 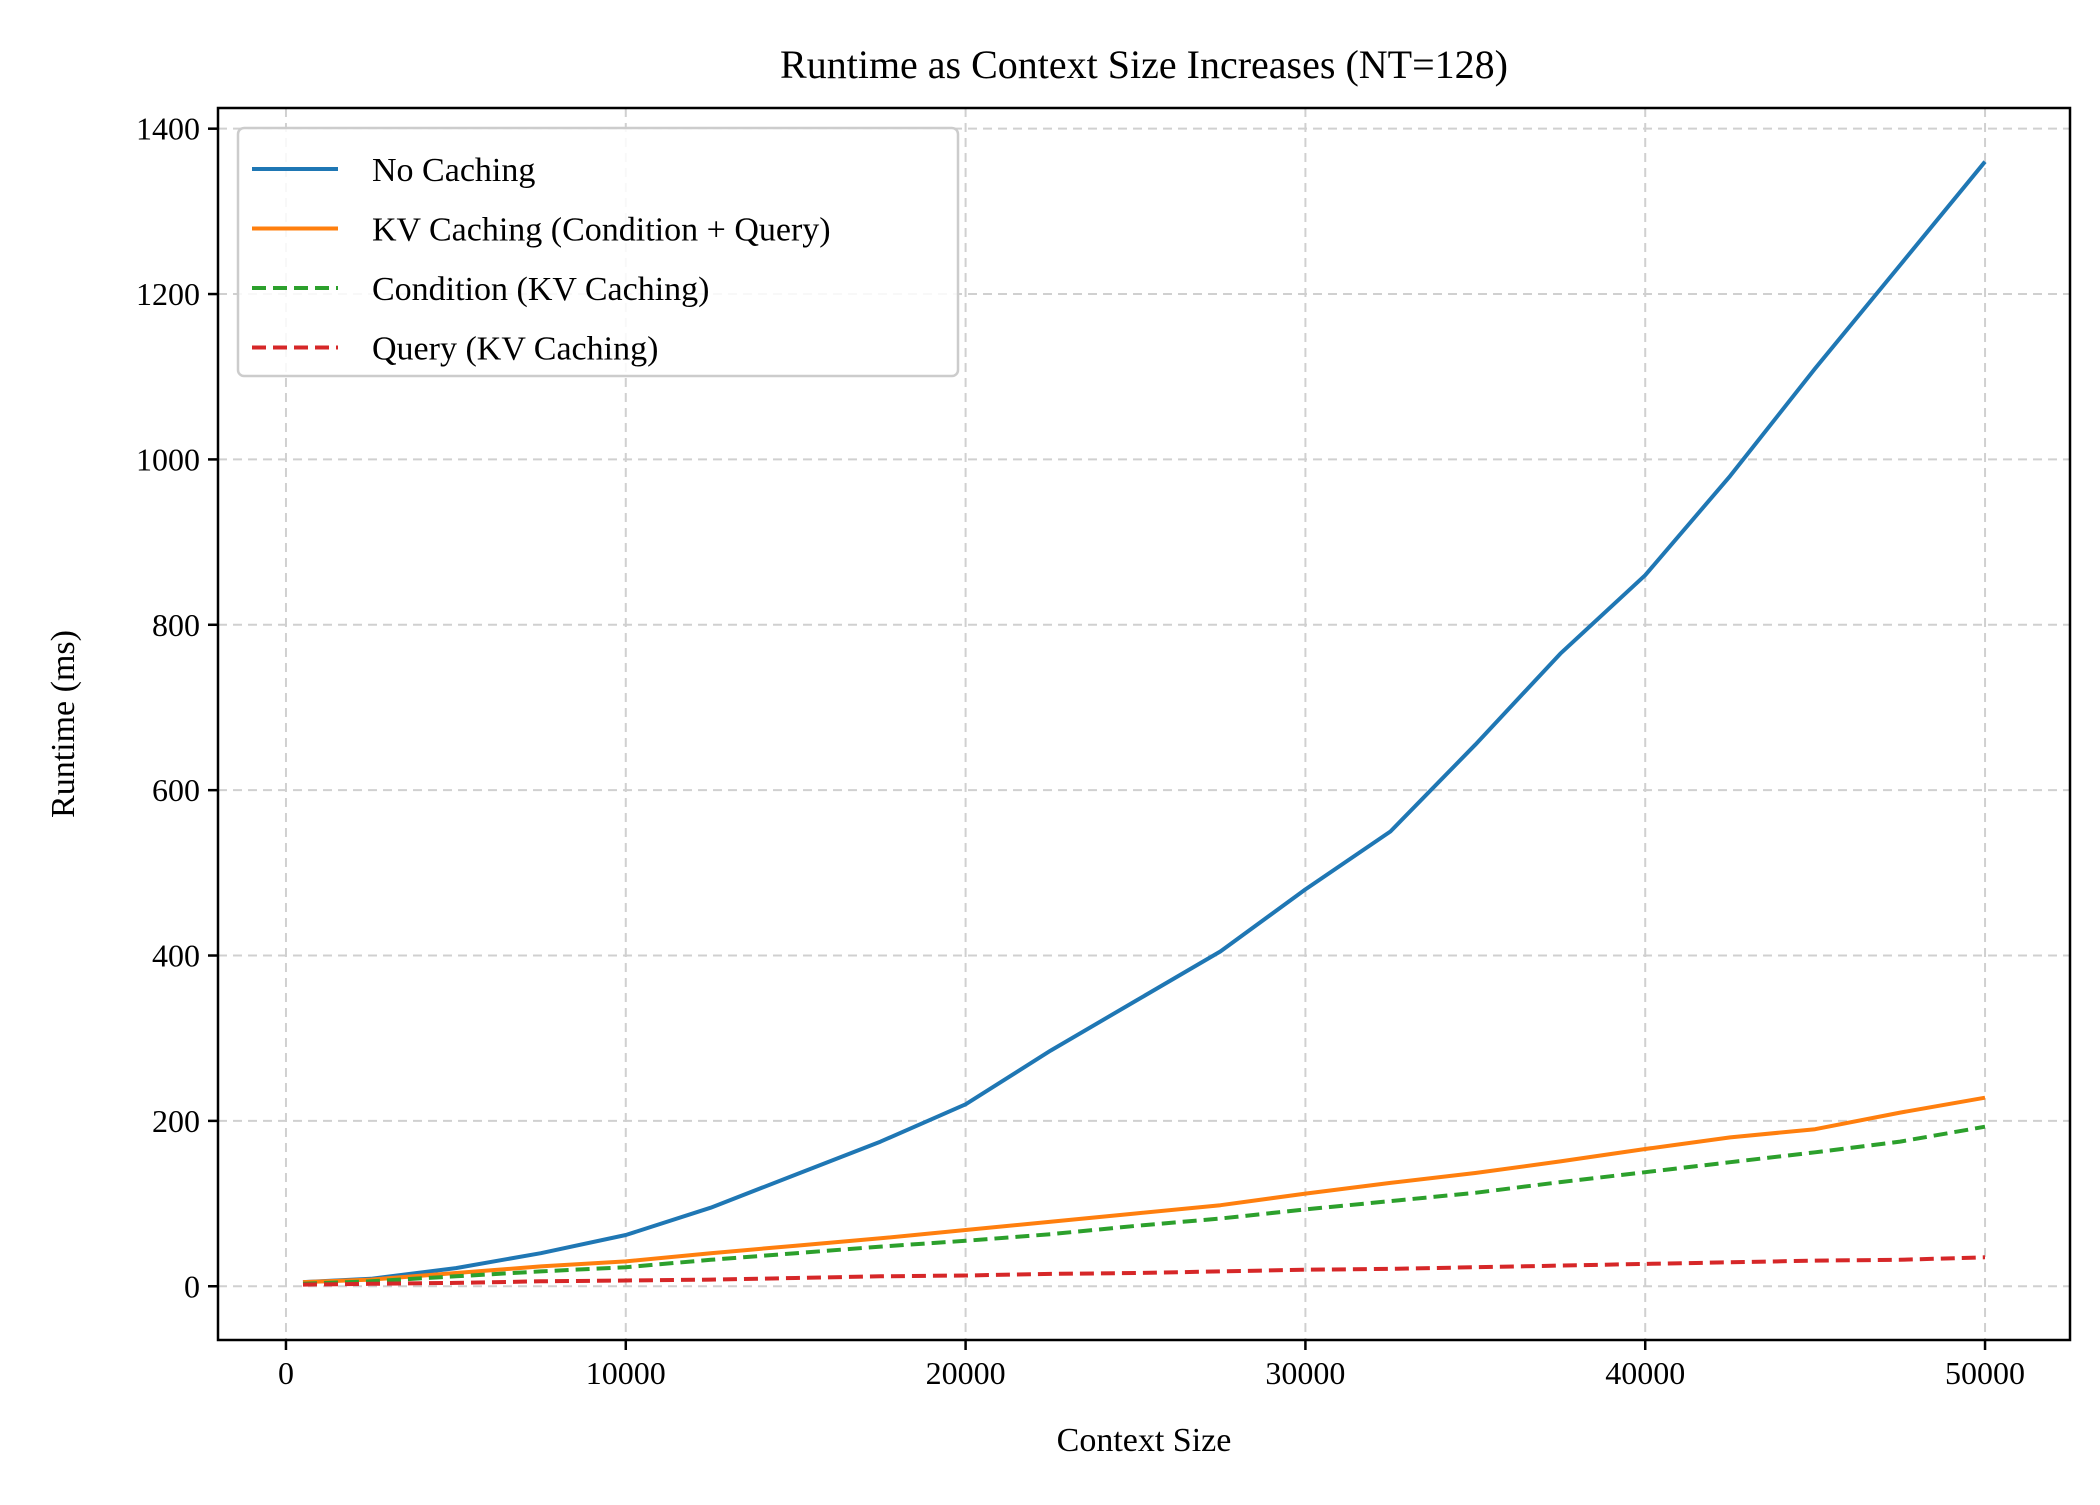 What do you see at coordinates (168, 294) in the screenshot?
I see `y-tick-label: 1200` at bounding box center [168, 294].